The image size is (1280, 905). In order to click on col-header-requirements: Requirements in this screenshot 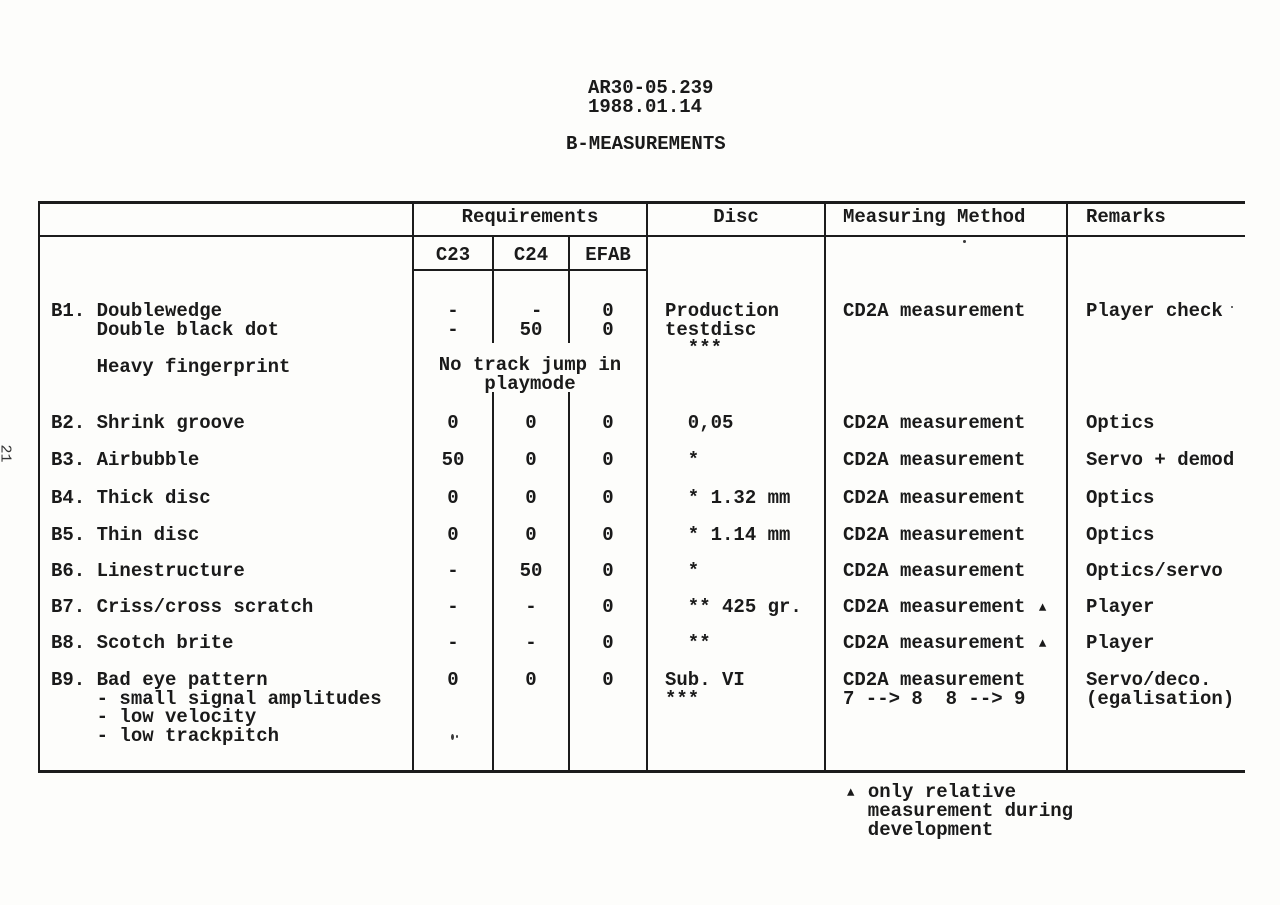, I will do `click(530, 217)`.